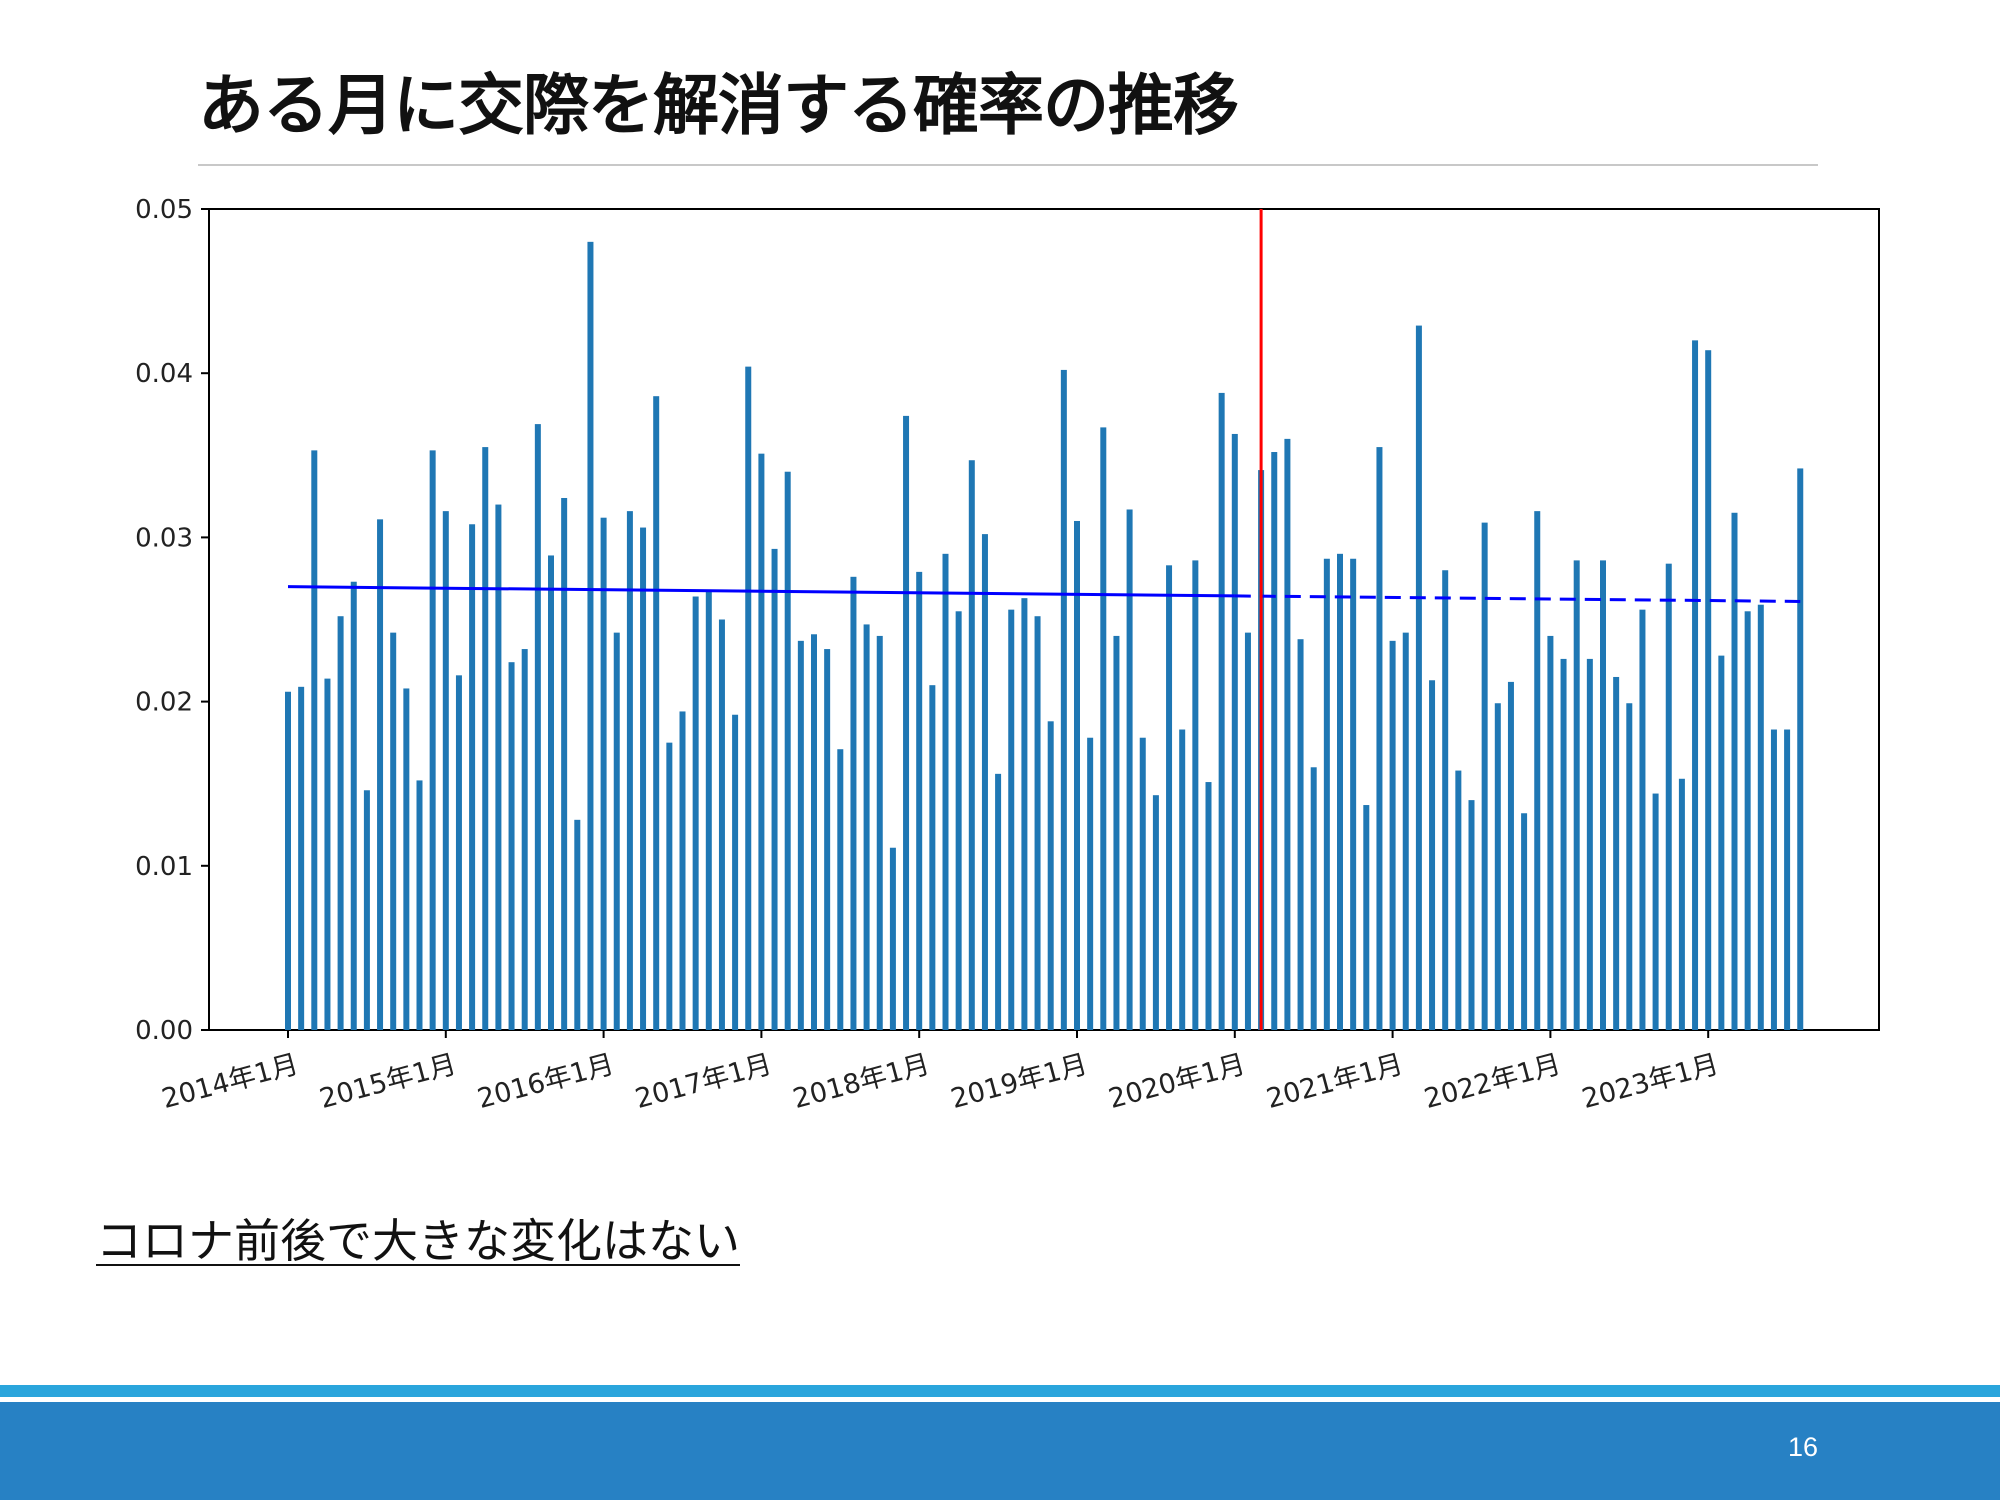  What do you see at coordinates (1650, 1082) in the screenshot?
I see `x-tick-label: 2023年1月` at bounding box center [1650, 1082].